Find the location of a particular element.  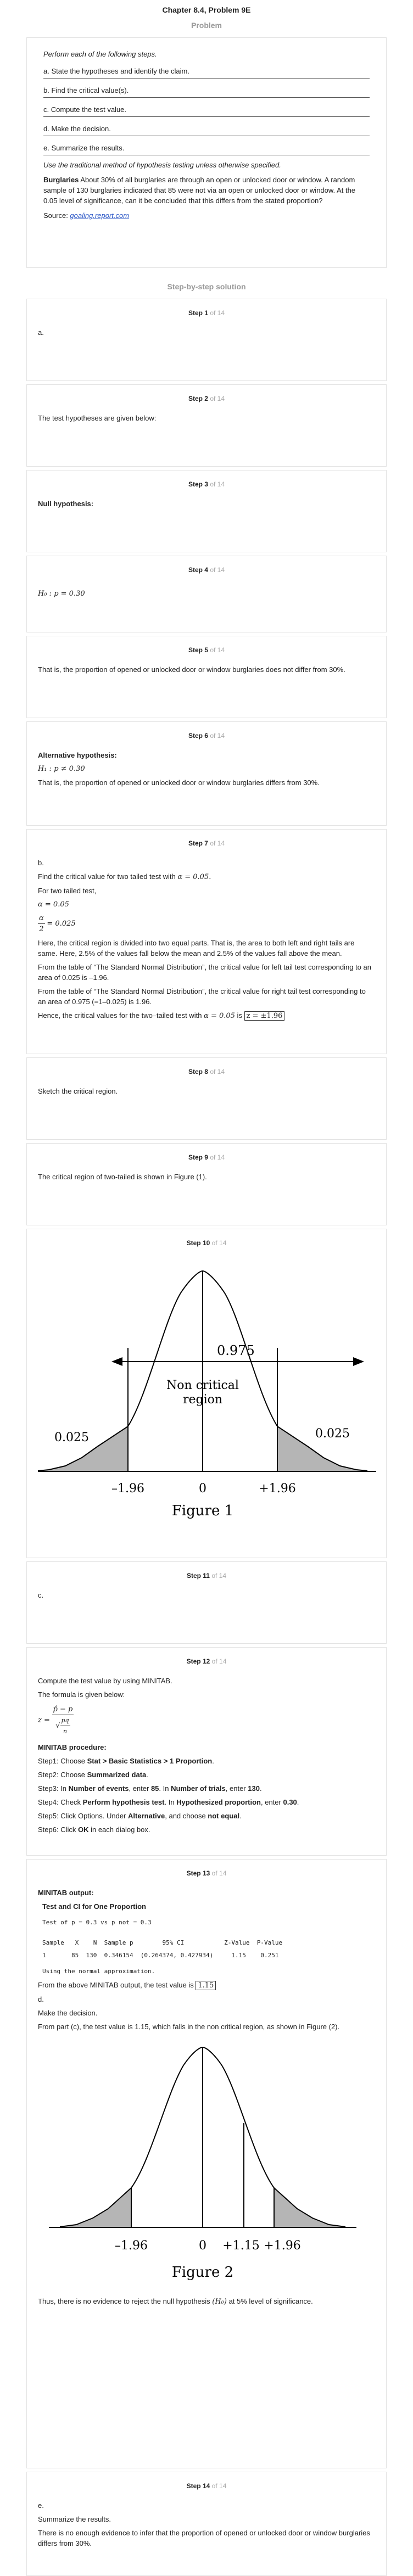

step-text: Null hypothesis: is located at coordinates (66, 504).